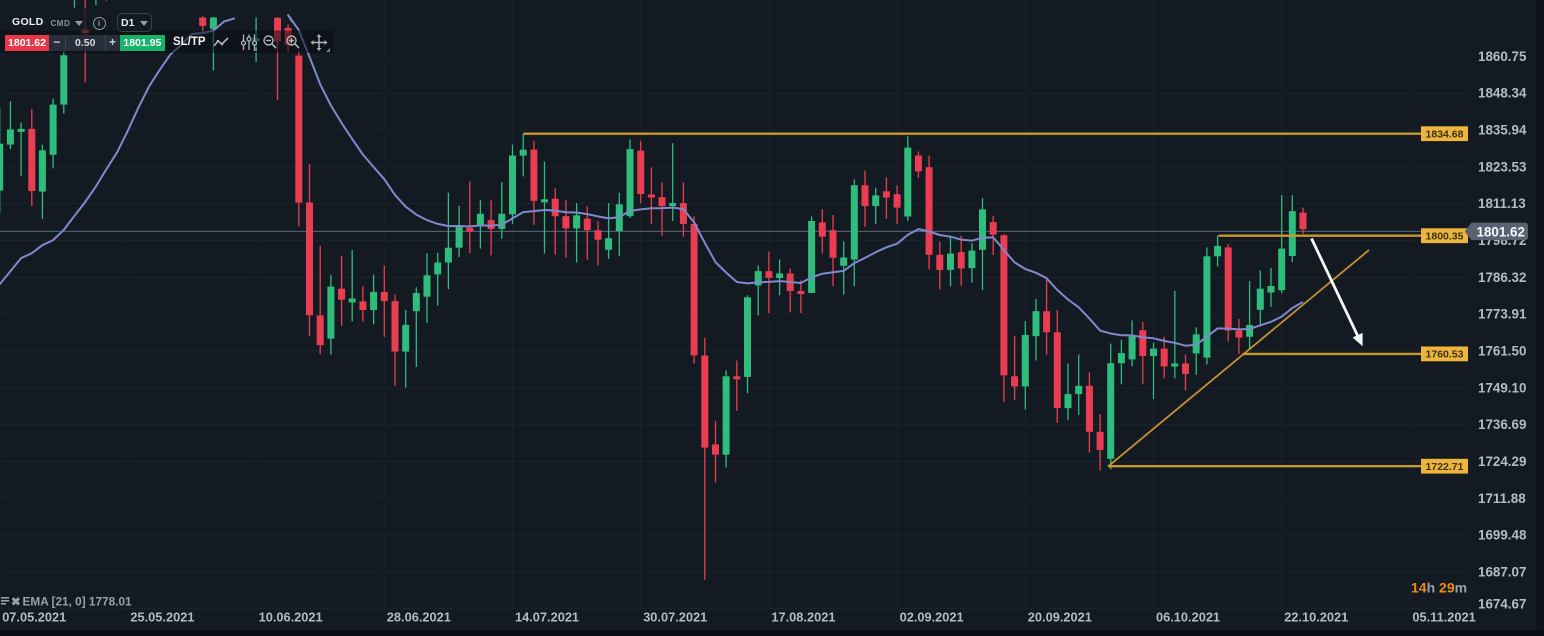 This screenshot has height=636, width=1544. What do you see at coordinates (1443, 617) in the screenshot?
I see `svg-text: 05.11.2021` at bounding box center [1443, 617].